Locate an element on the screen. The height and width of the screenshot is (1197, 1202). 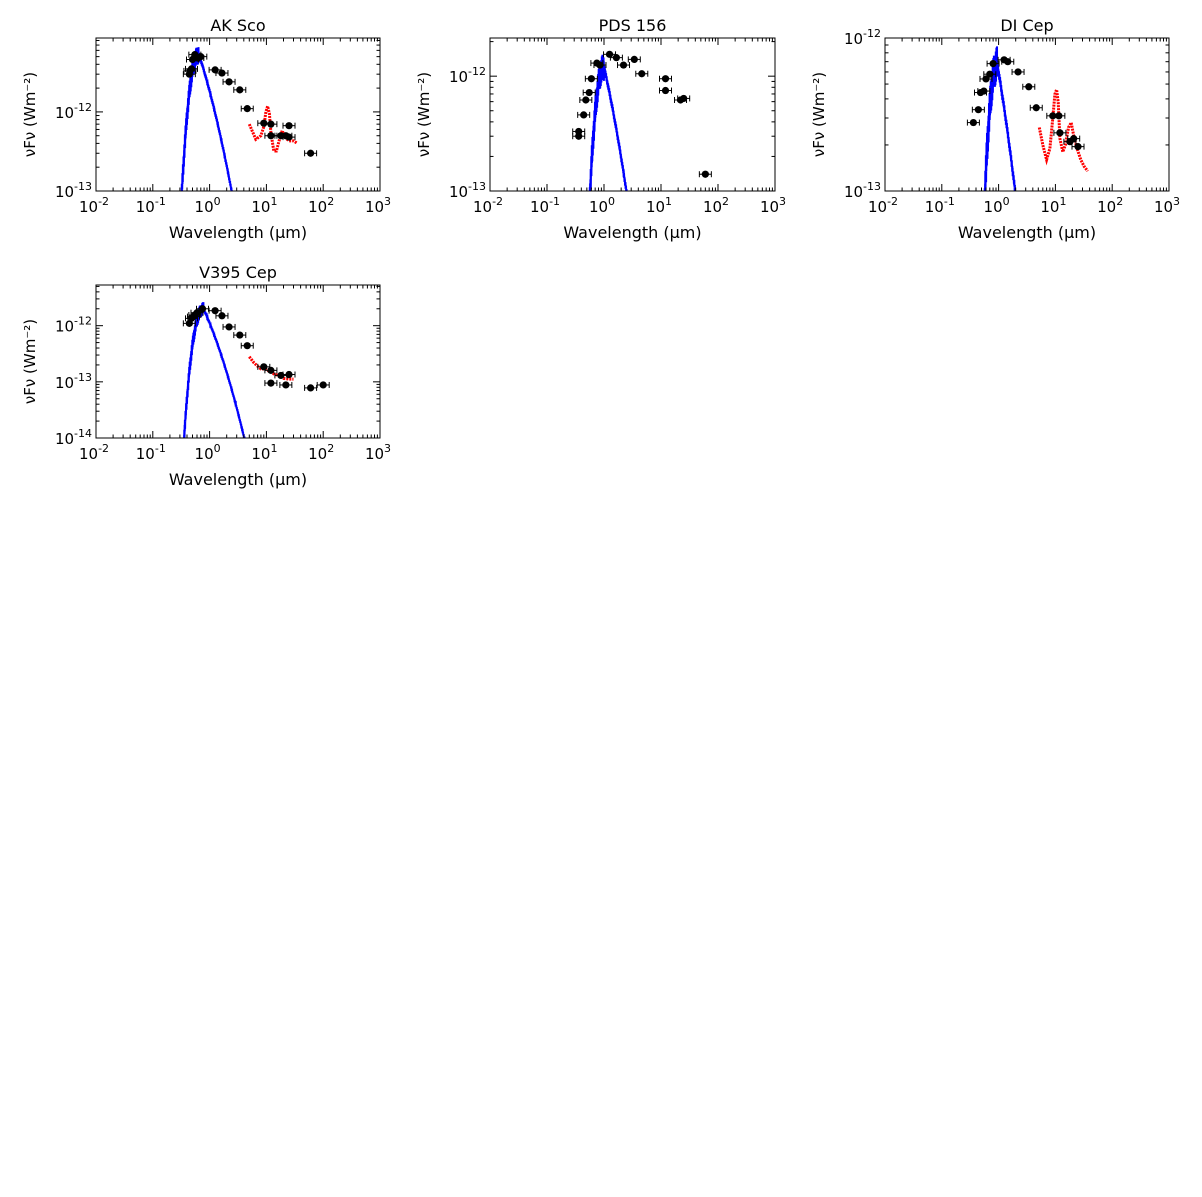
y-tick-label: 10-14 is located at coordinates (73, 437).